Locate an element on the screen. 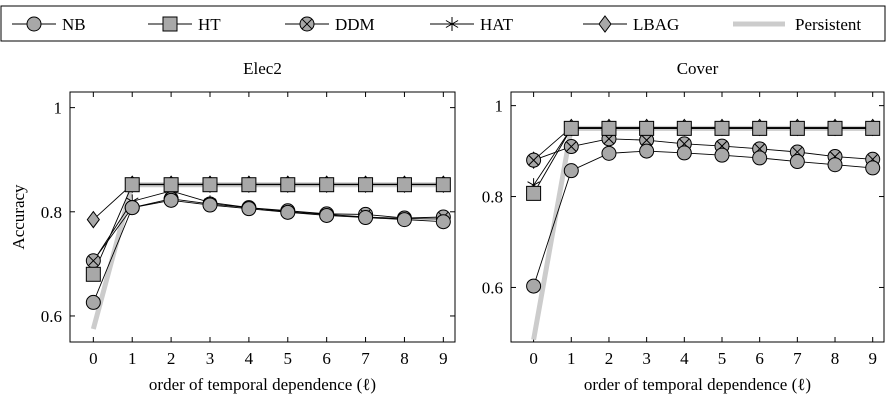  legend-label-persistent: Persistent is located at coordinates (828, 24).